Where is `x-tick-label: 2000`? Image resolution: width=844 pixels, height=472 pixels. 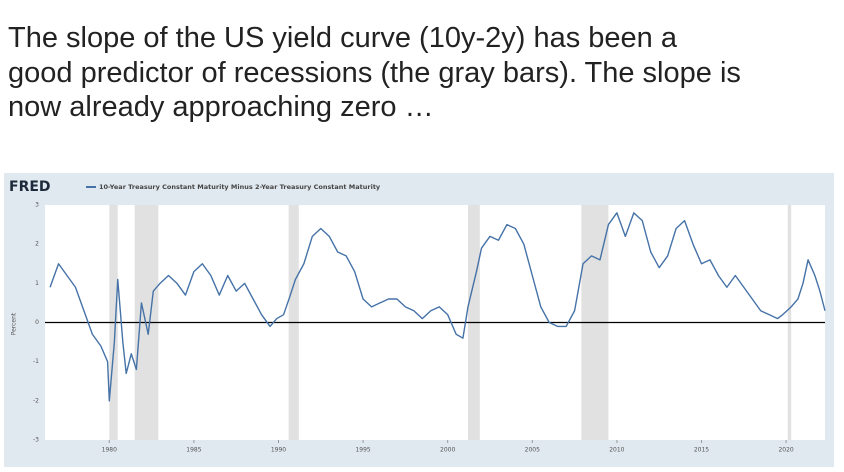
x-tick-label: 2000 is located at coordinates (447, 450).